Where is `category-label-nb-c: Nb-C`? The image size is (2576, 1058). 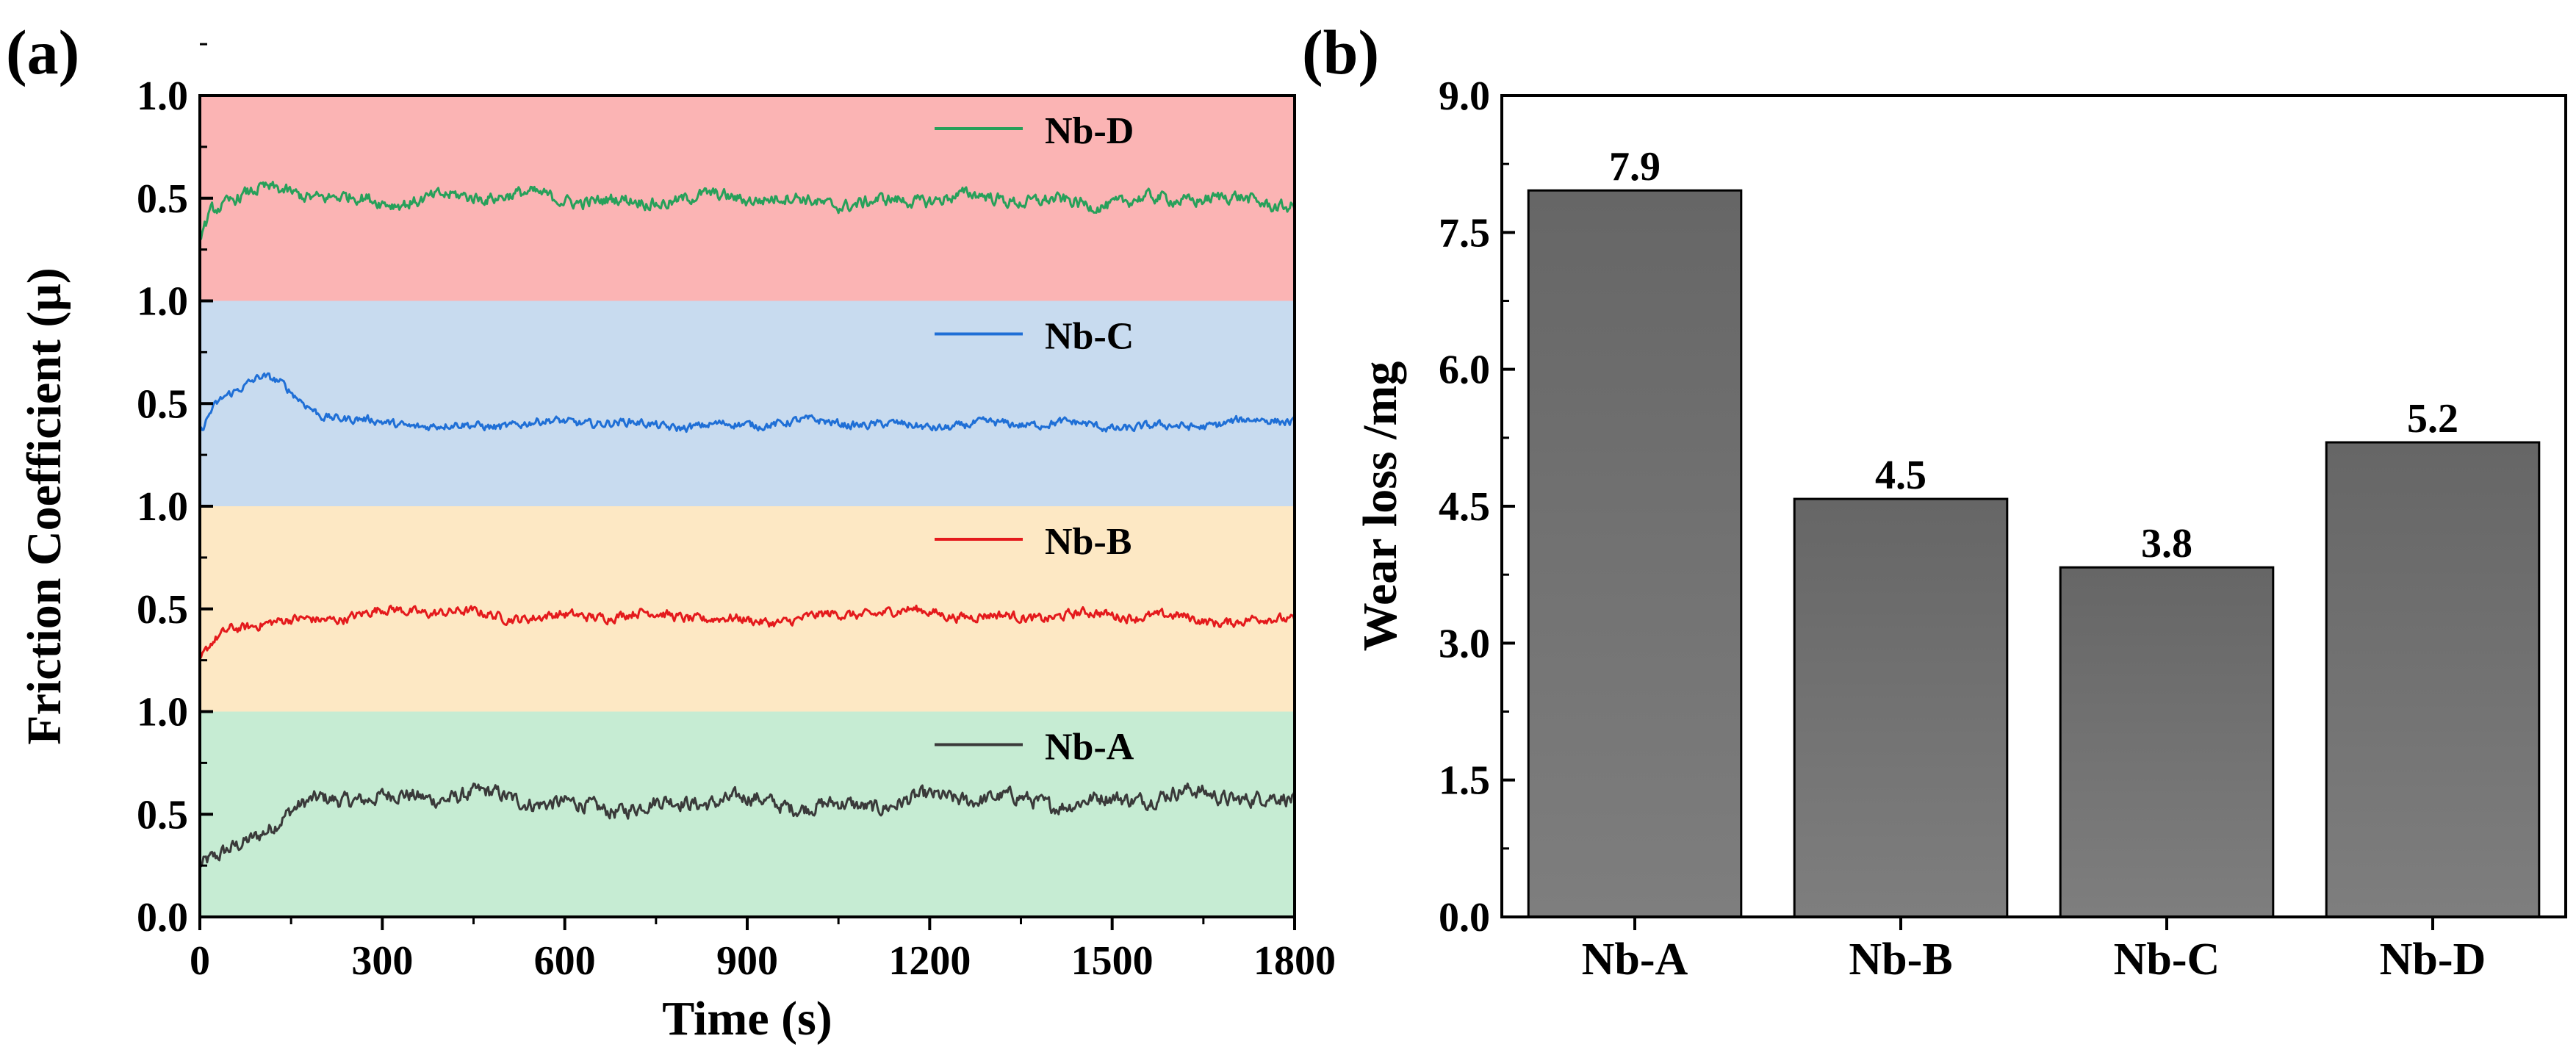
category-label-nb-c: Nb-C is located at coordinates (2167, 960).